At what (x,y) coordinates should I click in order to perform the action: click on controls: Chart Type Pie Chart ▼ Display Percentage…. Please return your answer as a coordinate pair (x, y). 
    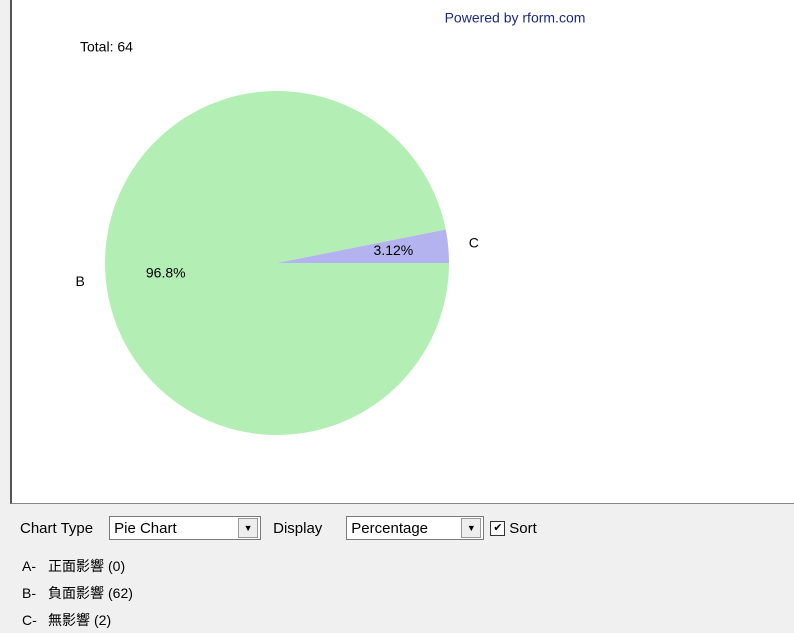
    Looking at the image, I should click on (278, 528).